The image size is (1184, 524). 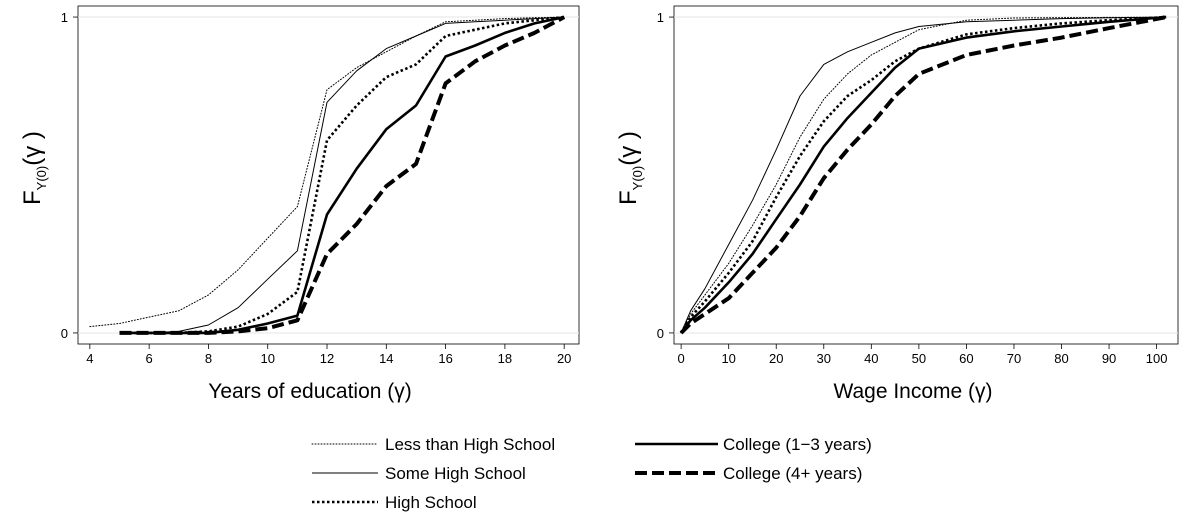 I want to click on right-x-tick-label: 70, so click(x=1014, y=358).